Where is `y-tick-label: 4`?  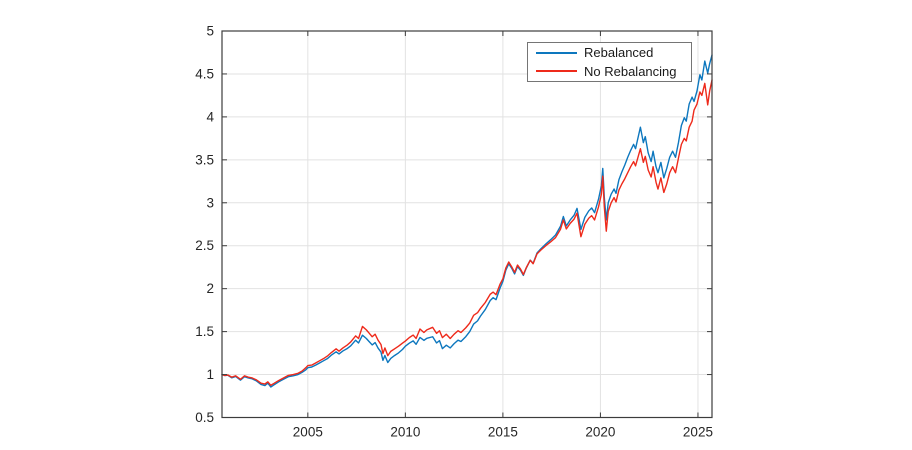
y-tick-label: 4 is located at coordinates (210, 116).